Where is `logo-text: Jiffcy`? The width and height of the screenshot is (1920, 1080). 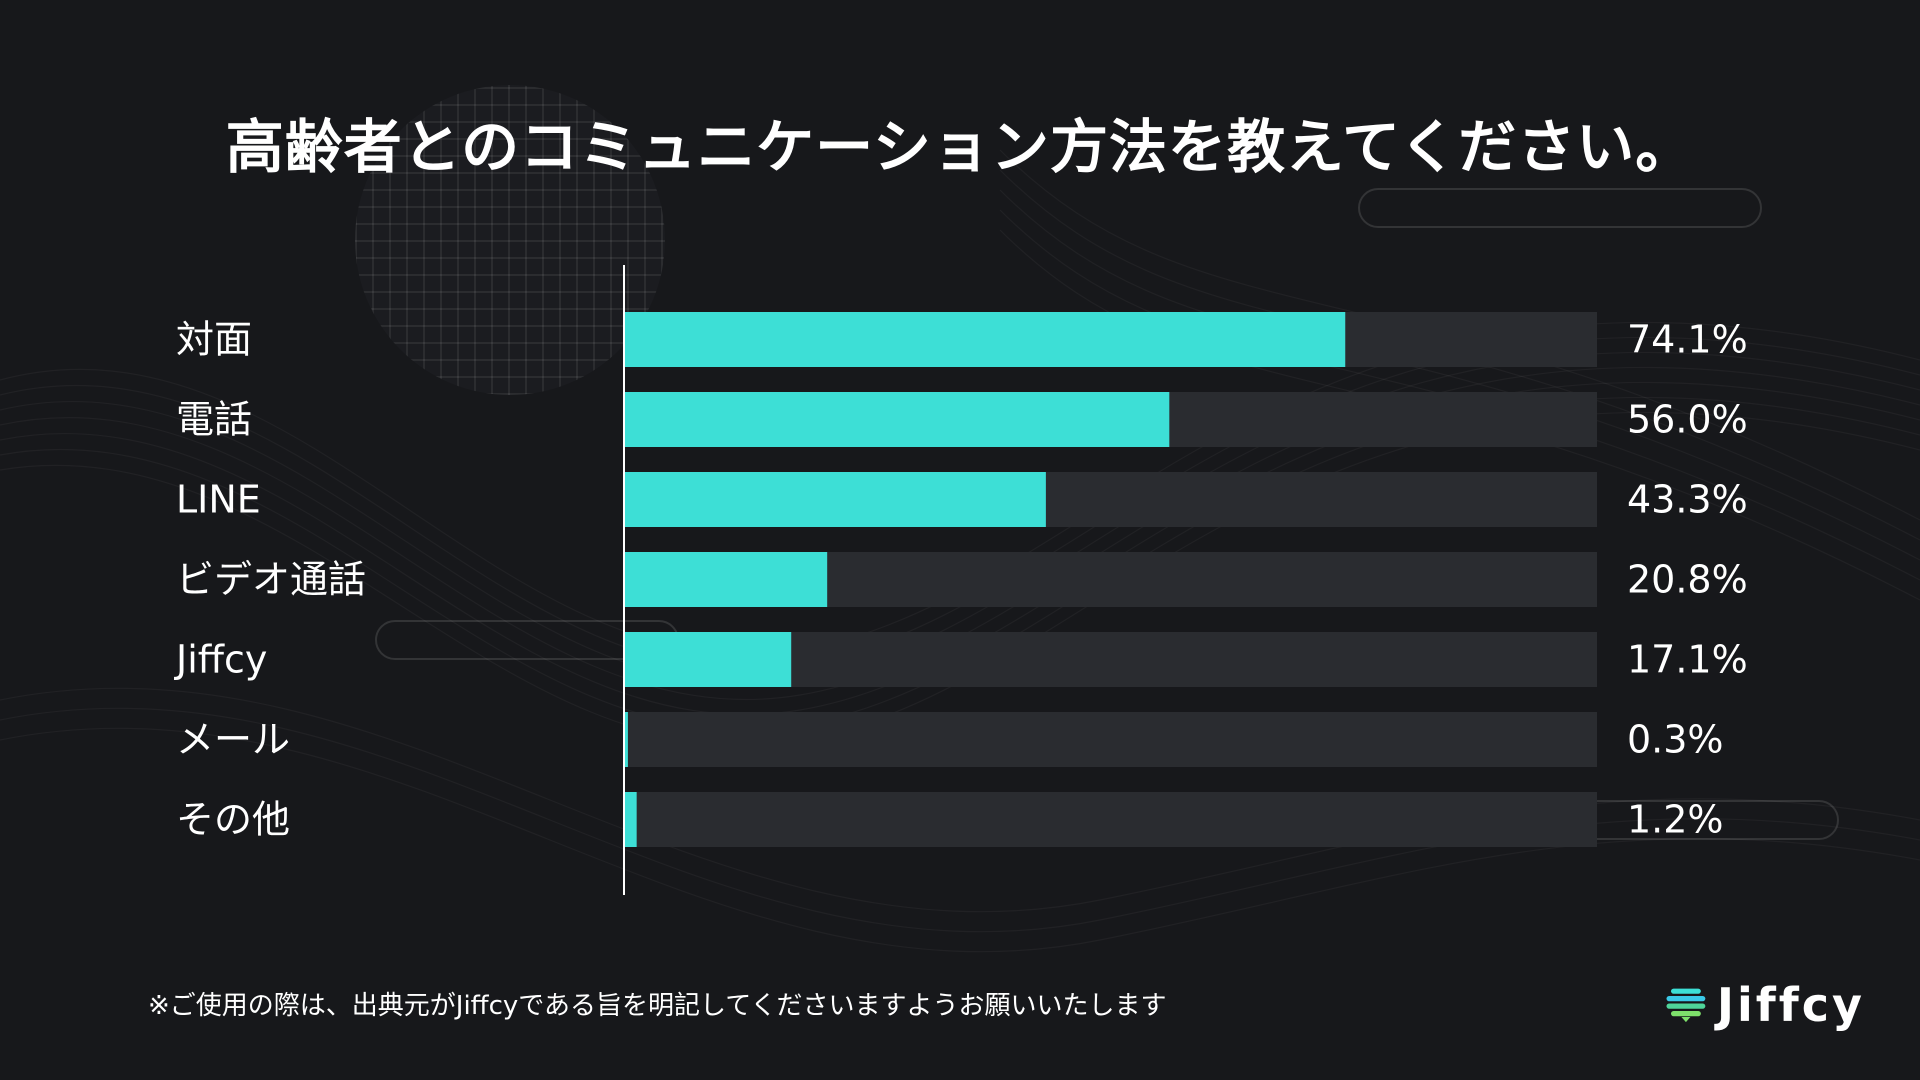
logo-text: Jiffcy is located at coordinates (1790, 1005).